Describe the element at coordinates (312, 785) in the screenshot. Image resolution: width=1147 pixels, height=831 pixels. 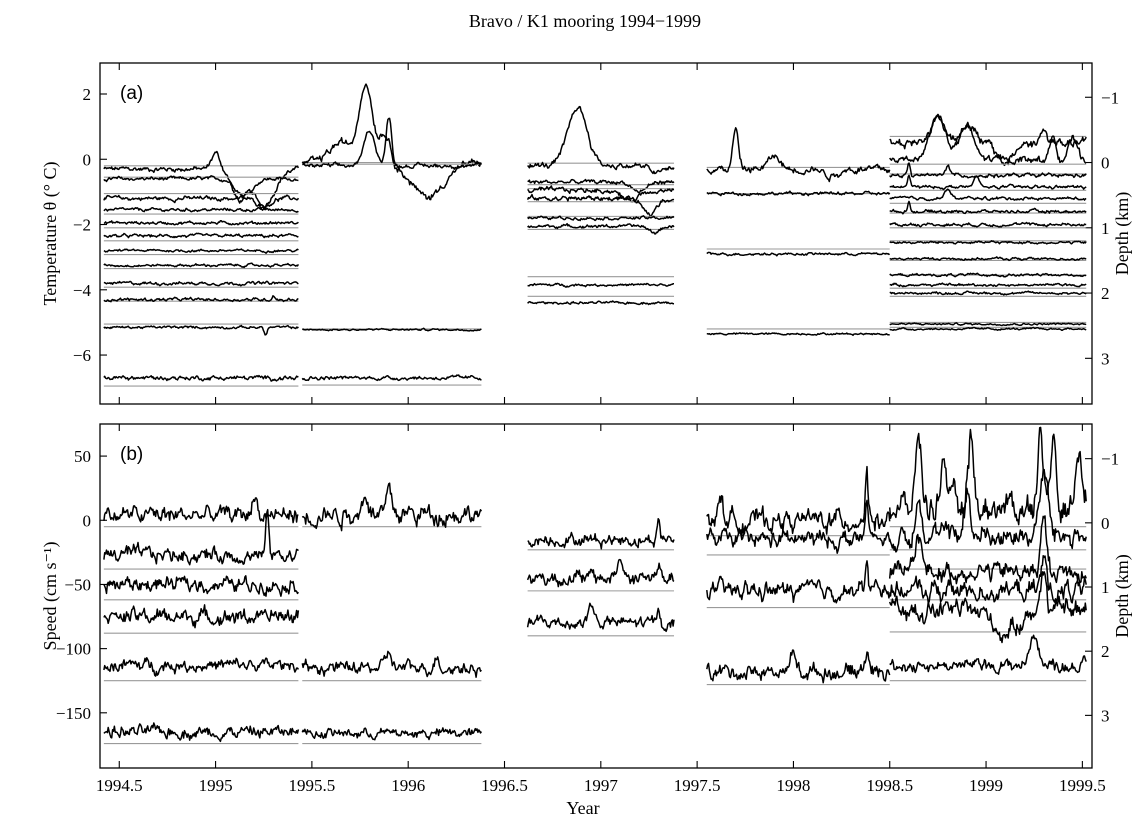
I see `x-tick-label: 1995.5` at that location.